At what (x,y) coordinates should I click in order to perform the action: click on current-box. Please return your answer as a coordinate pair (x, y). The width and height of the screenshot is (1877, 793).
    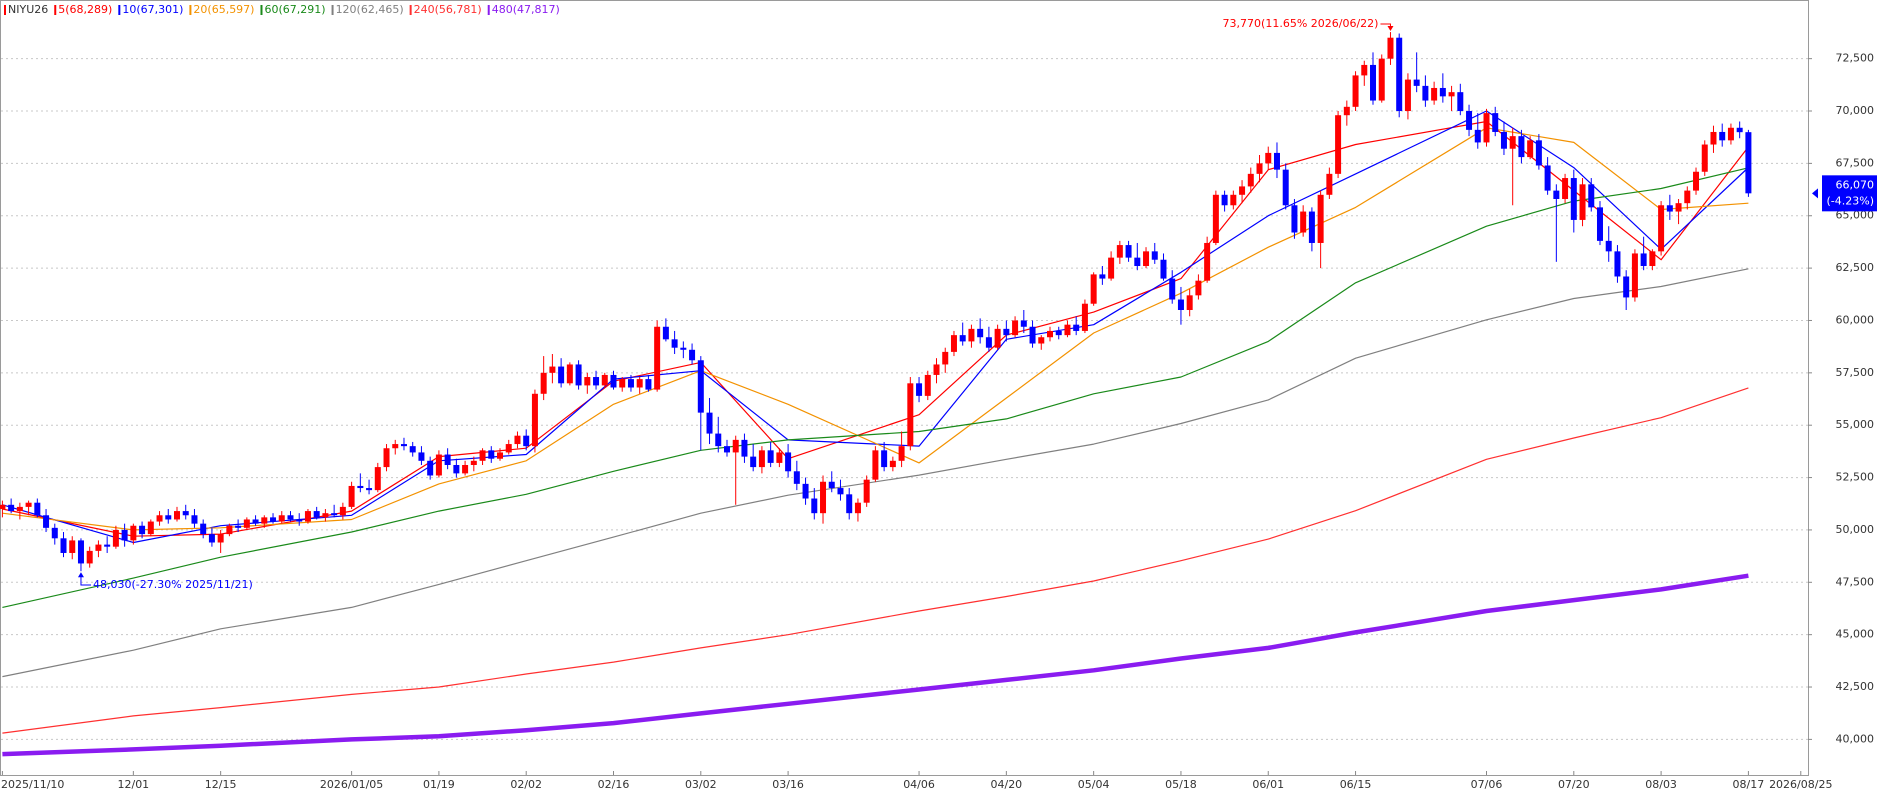
    Looking at the image, I should click on (1849, 193).